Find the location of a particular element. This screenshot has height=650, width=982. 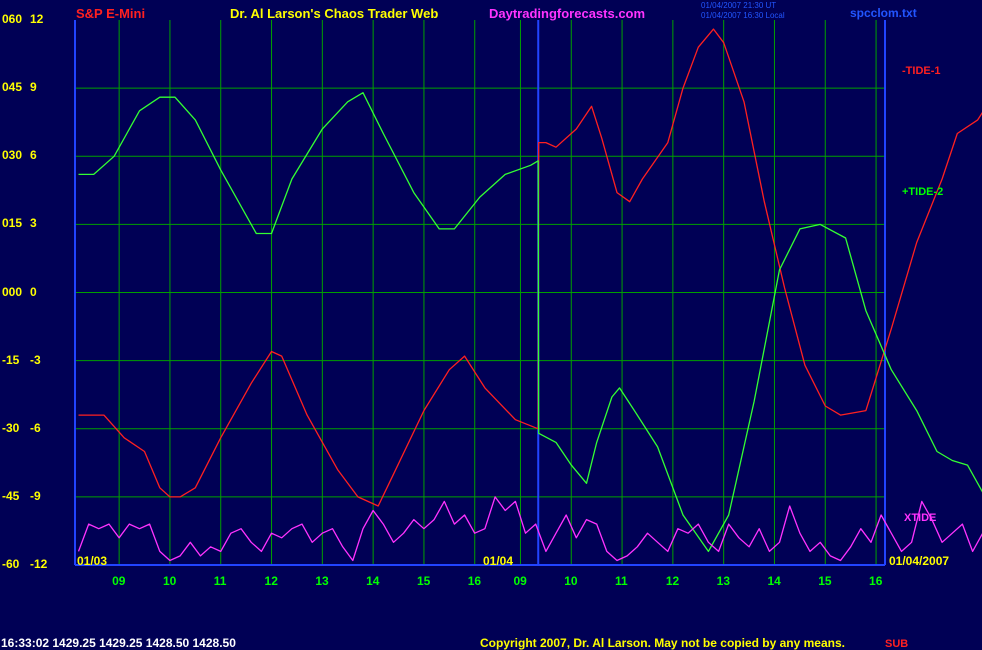

y-tick-label-inner: 3 is located at coordinates (33, 223).